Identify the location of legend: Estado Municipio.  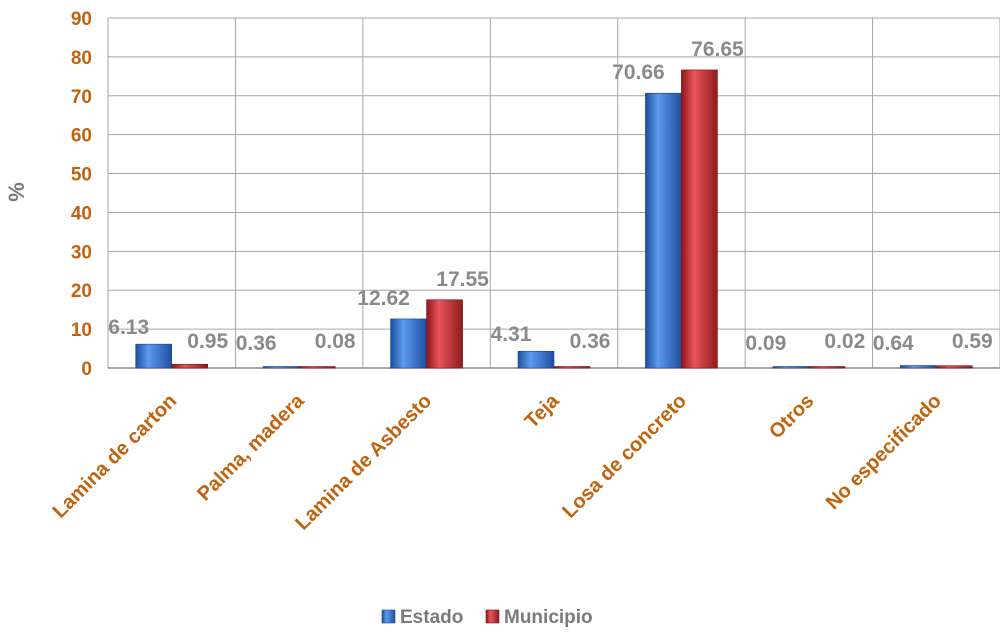
(487, 617).